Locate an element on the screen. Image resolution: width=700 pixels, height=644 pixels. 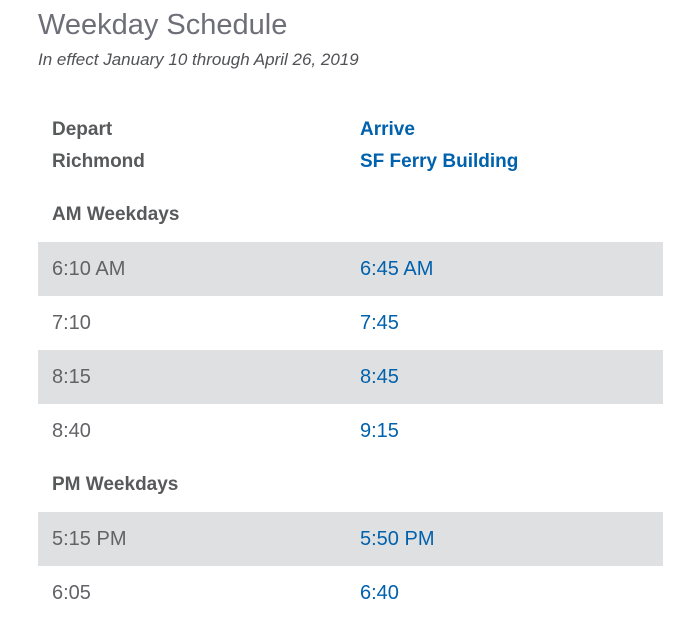
table-row: 5:15 PM 5:50 PM is located at coordinates (350, 539).